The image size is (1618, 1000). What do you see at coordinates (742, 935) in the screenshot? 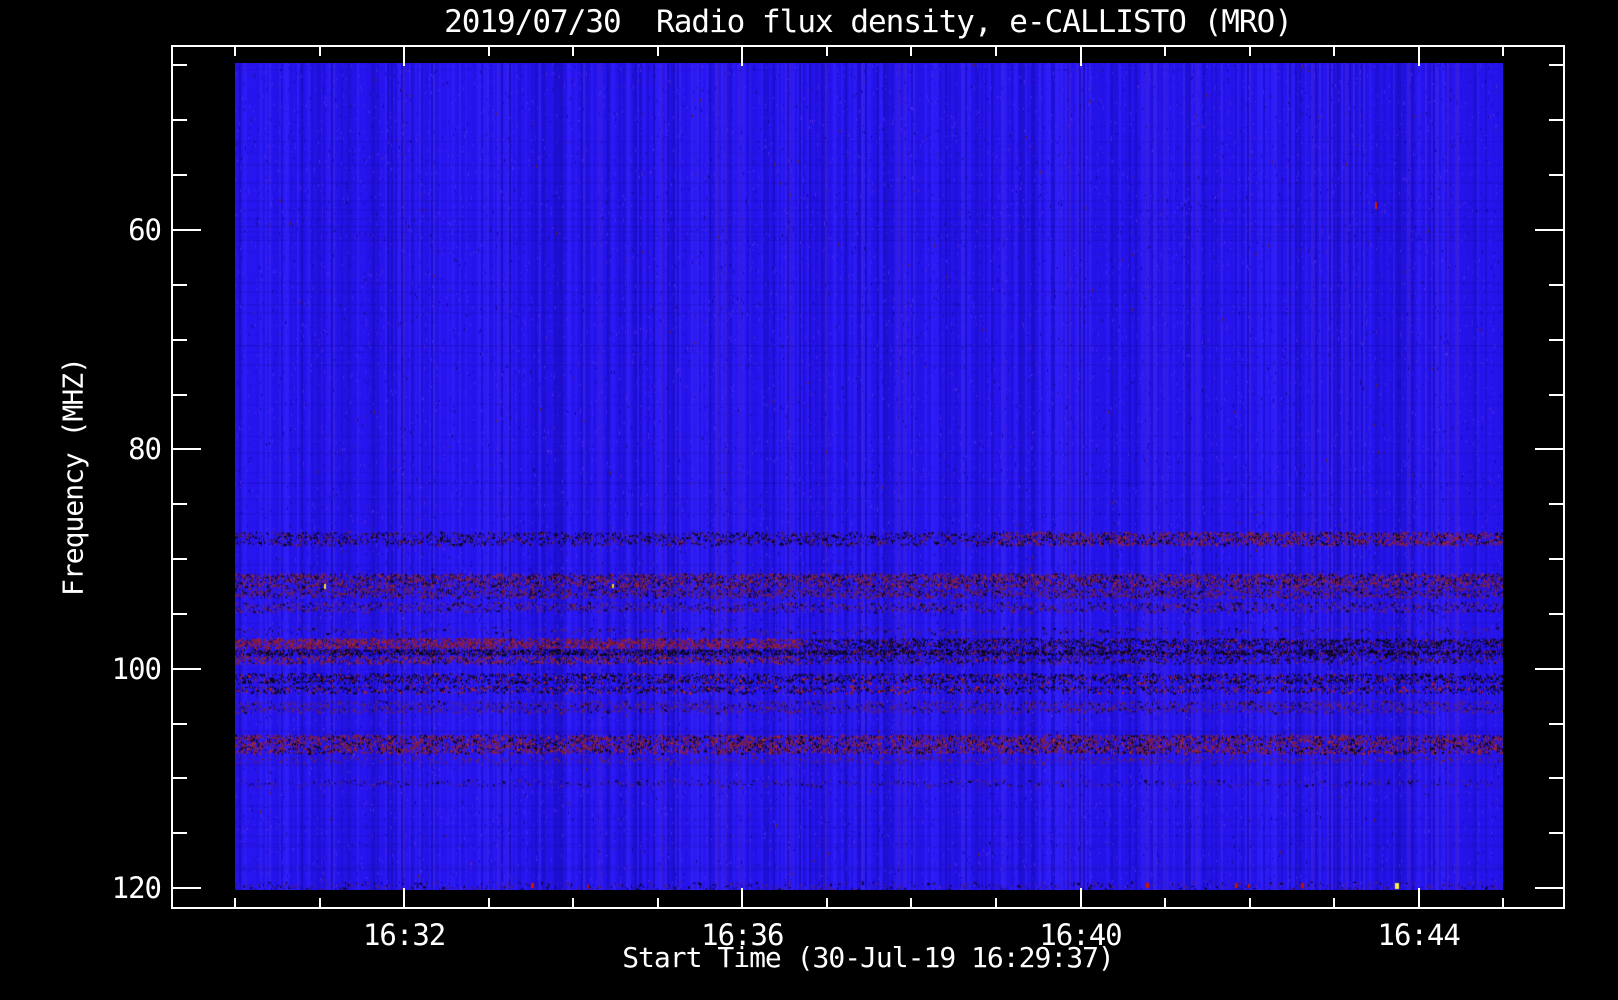
I see `x-tick-label: 16:36` at bounding box center [742, 935].